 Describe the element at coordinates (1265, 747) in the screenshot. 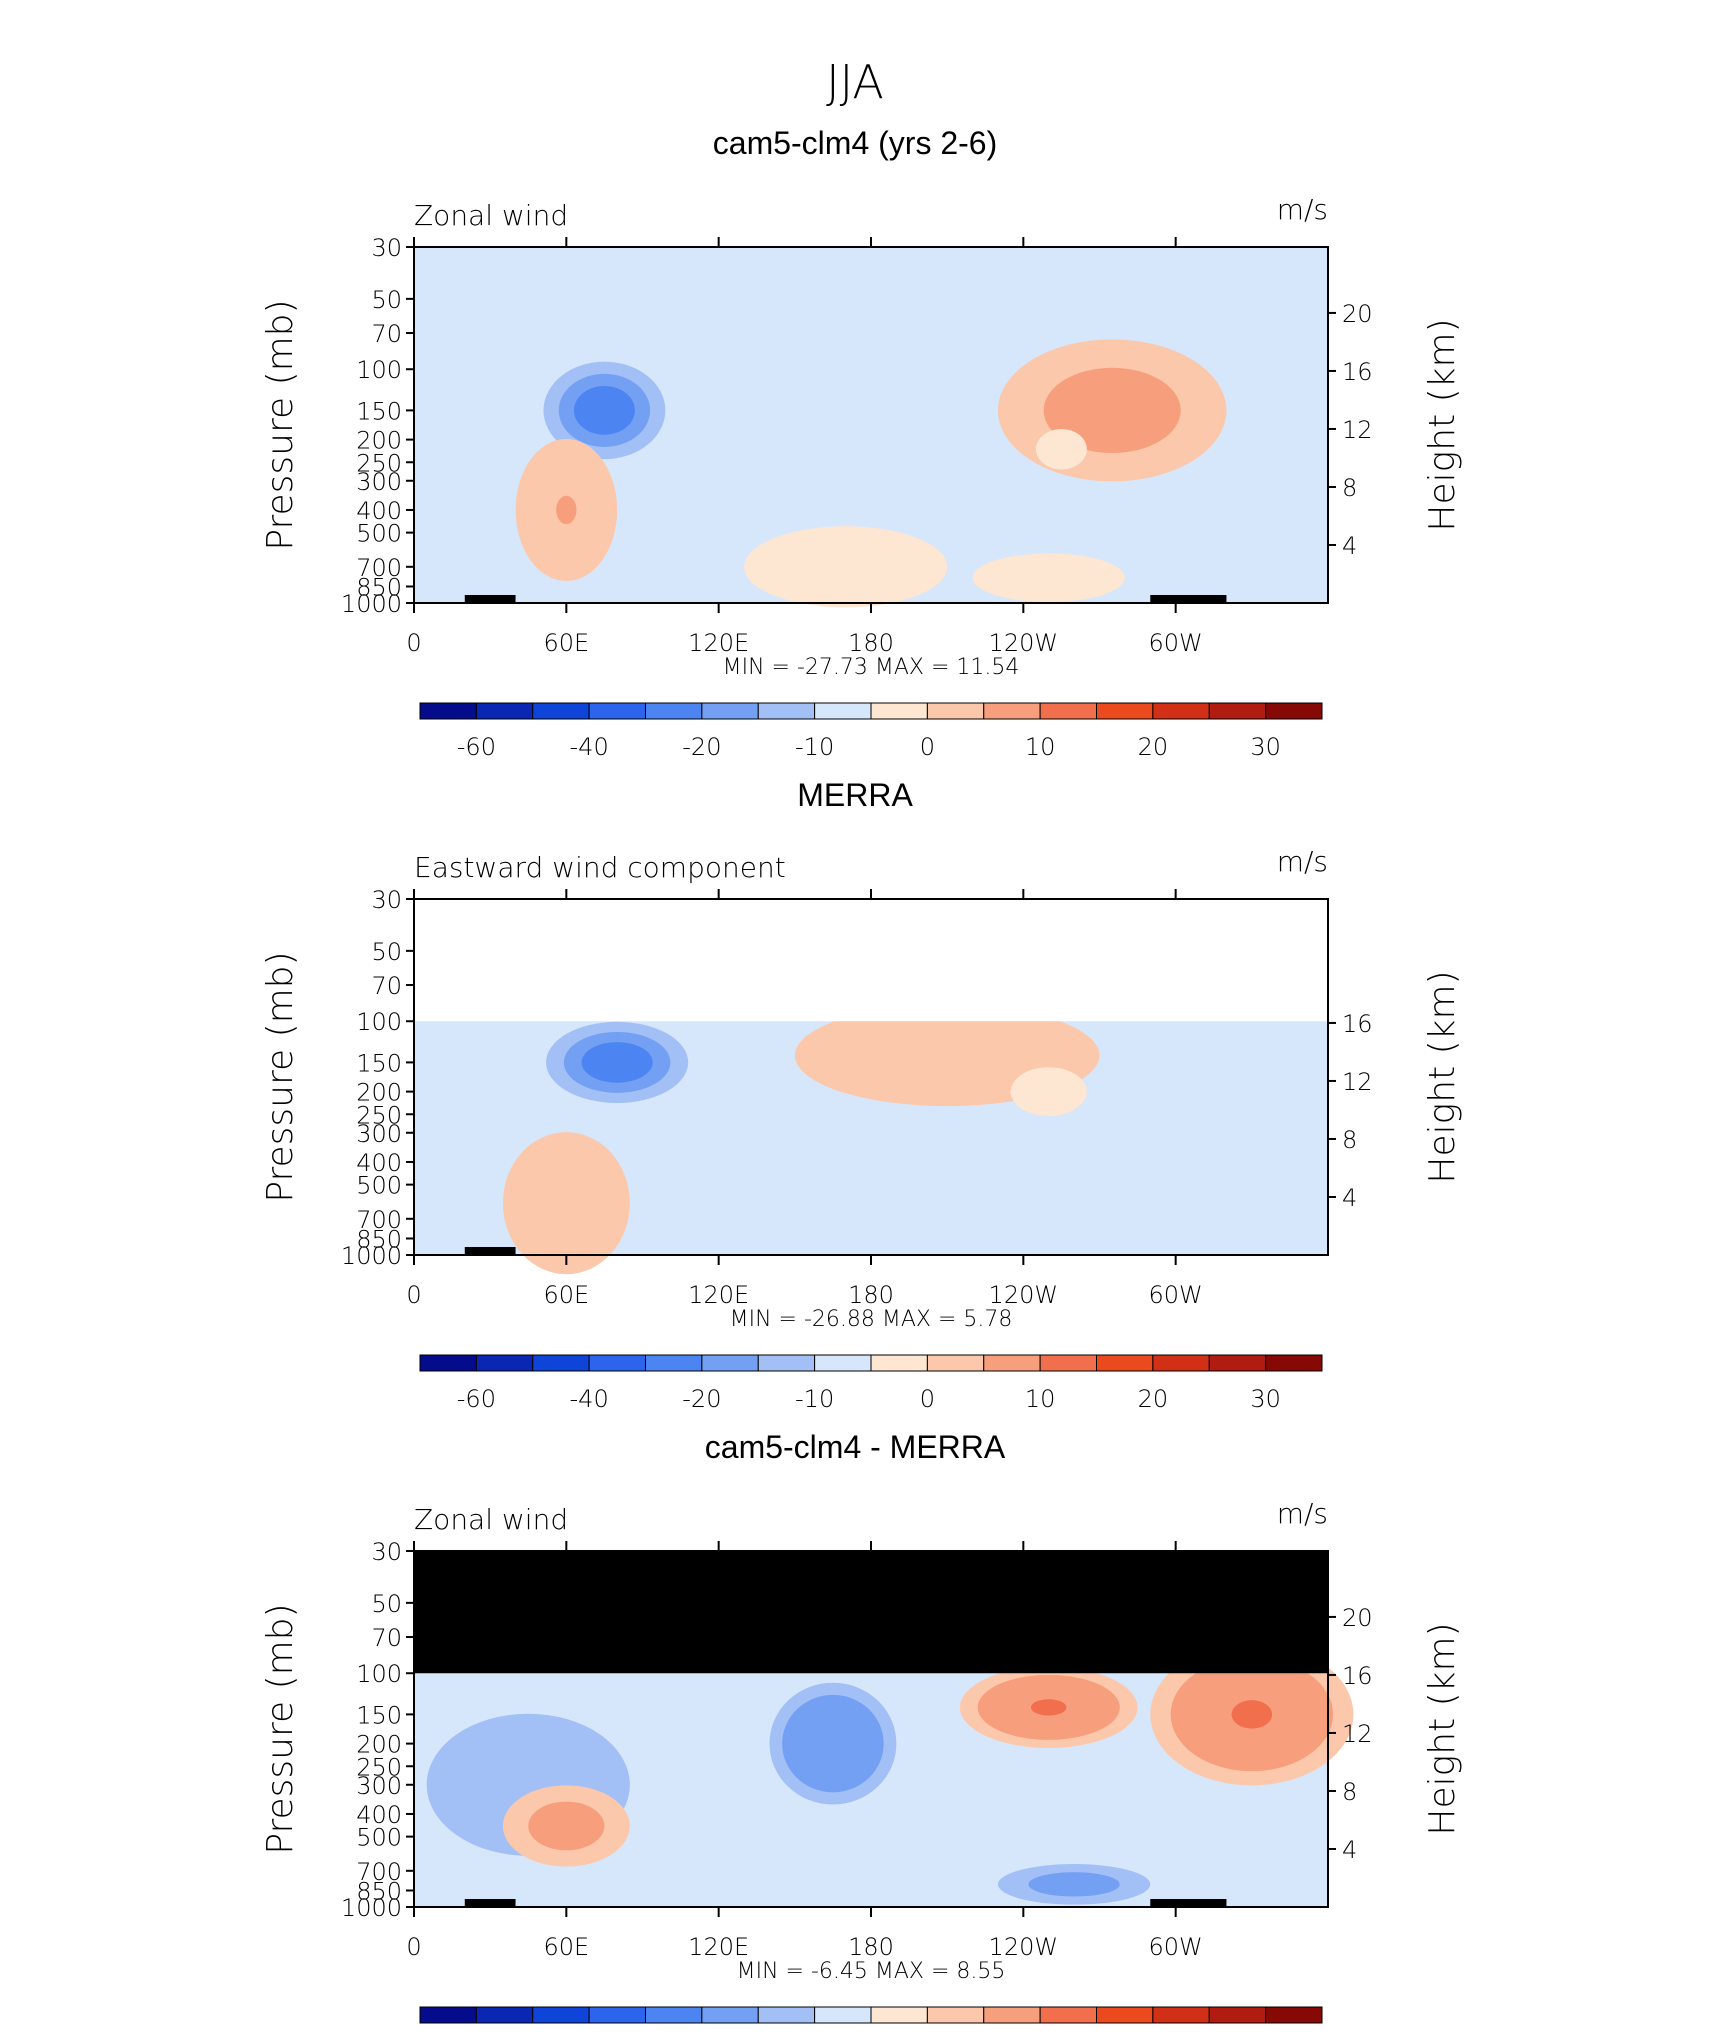

I see `colorbar-label: 30` at that location.